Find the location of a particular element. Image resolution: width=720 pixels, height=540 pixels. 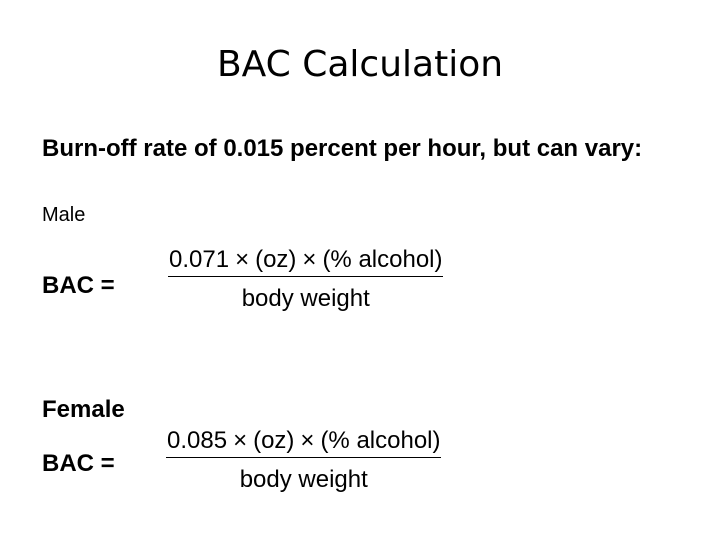

female-alcohol-percent-term: (% alcohol) is located at coordinates (380, 440).